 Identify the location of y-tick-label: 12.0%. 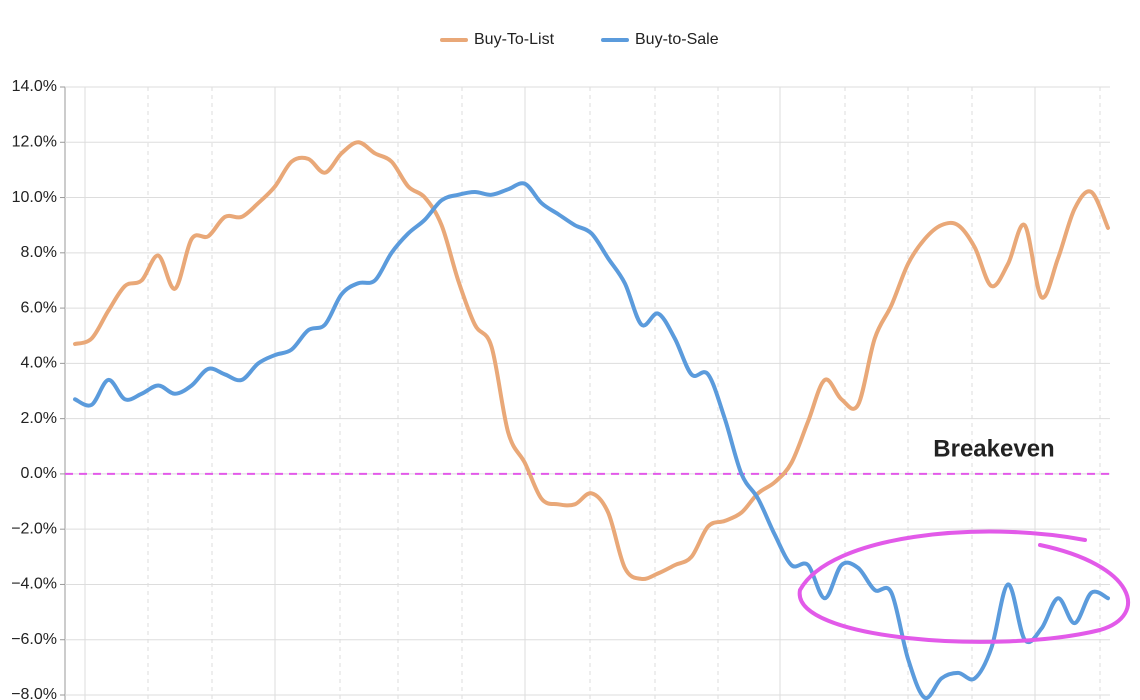
(34, 141).